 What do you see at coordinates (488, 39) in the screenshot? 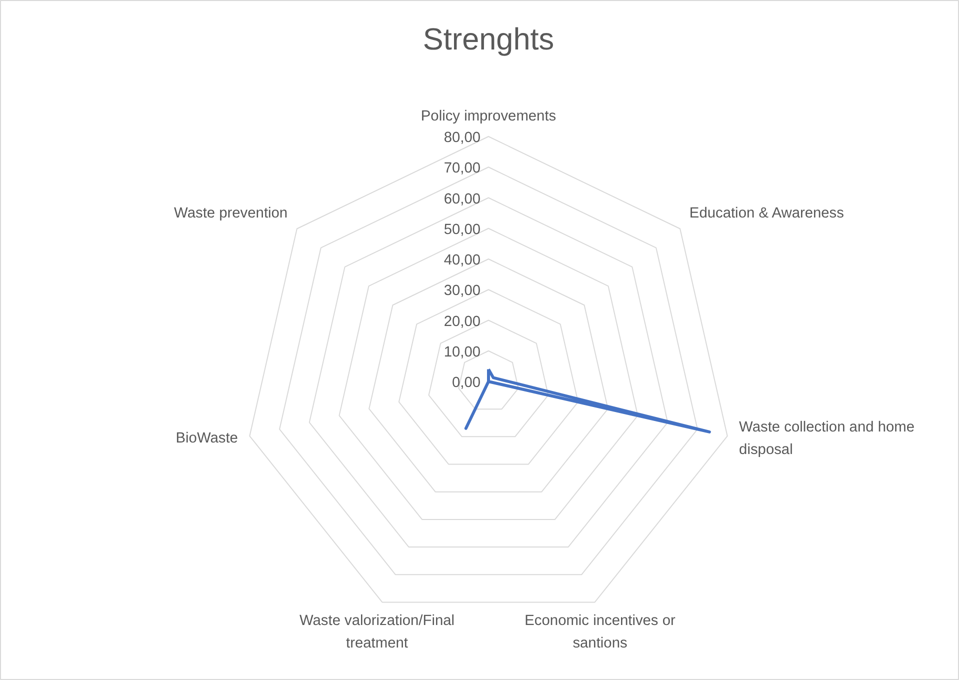
I see `chart-title: Strenghts` at bounding box center [488, 39].